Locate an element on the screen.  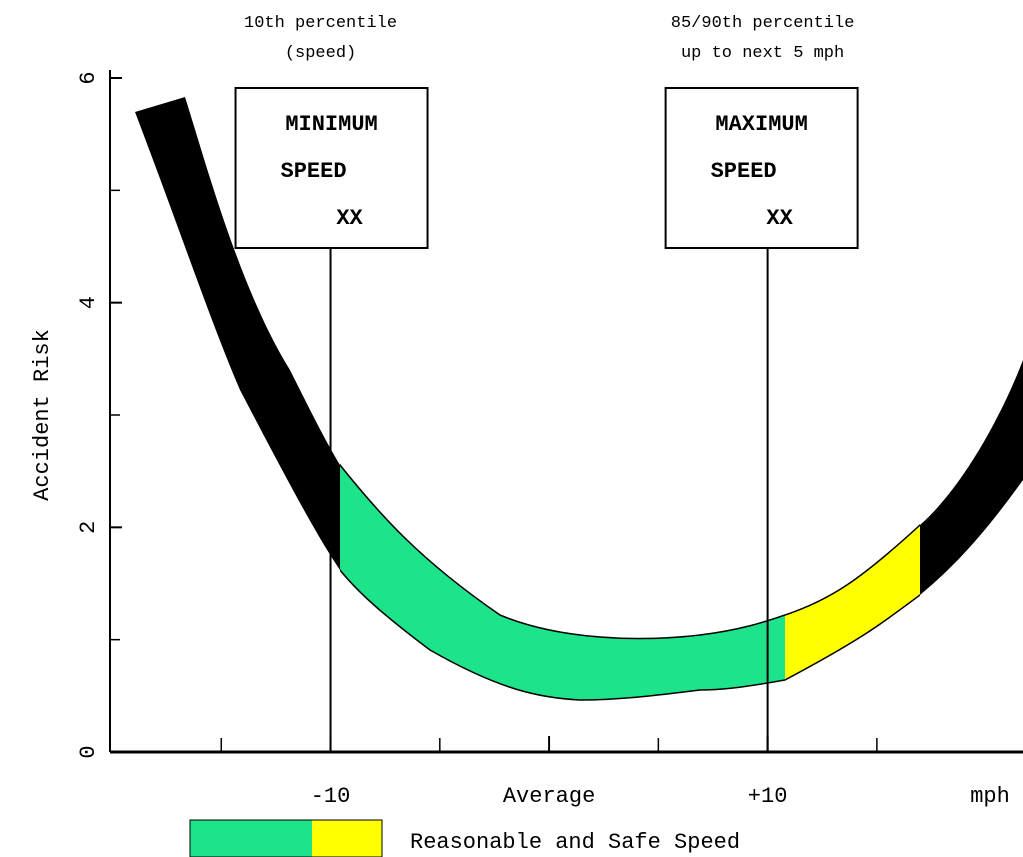
box-text: MAXIMUM is located at coordinates (761, 124).